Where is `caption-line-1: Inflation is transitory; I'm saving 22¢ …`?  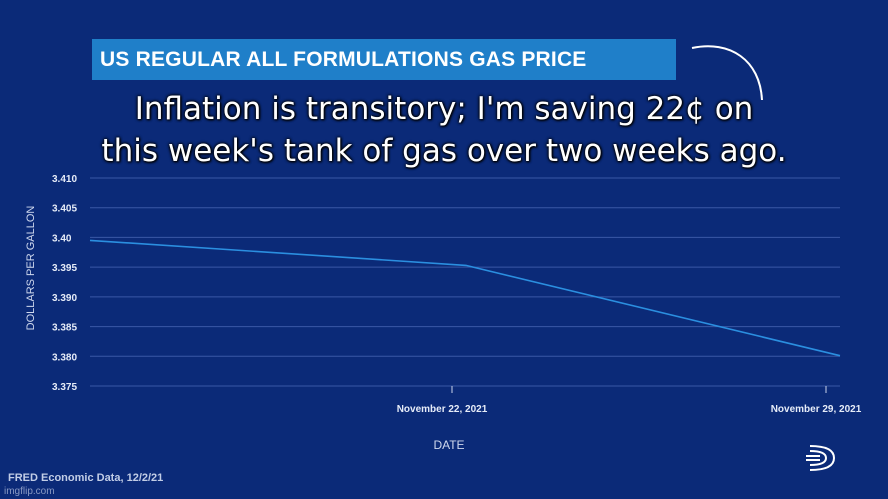 caption-line-1: Inflation is transitory; I'm saving 22¢ … is located at coordinates (444, 109).